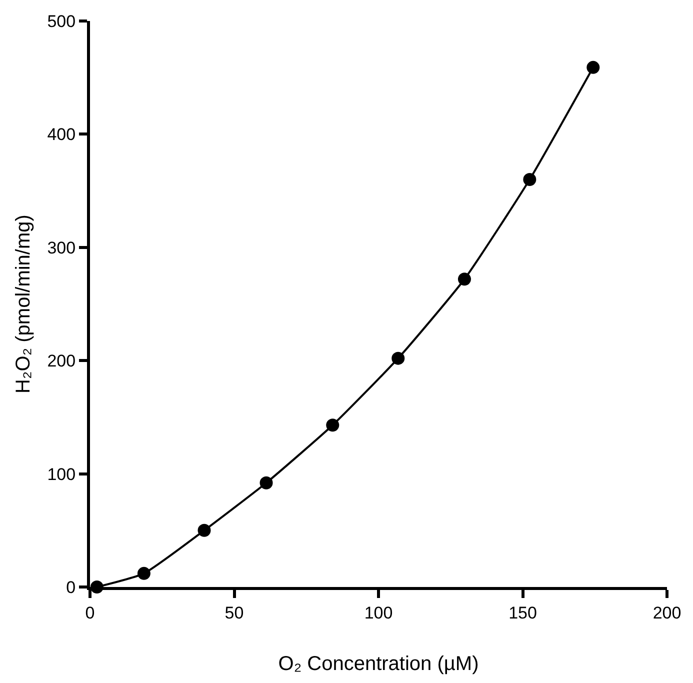  I want to click on y-tick-label: 100, so click(61, 474).